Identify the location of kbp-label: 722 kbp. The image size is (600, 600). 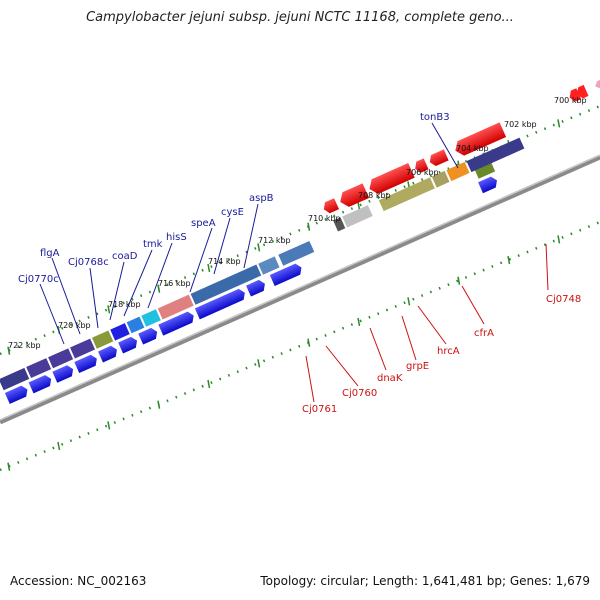
(24, 345).